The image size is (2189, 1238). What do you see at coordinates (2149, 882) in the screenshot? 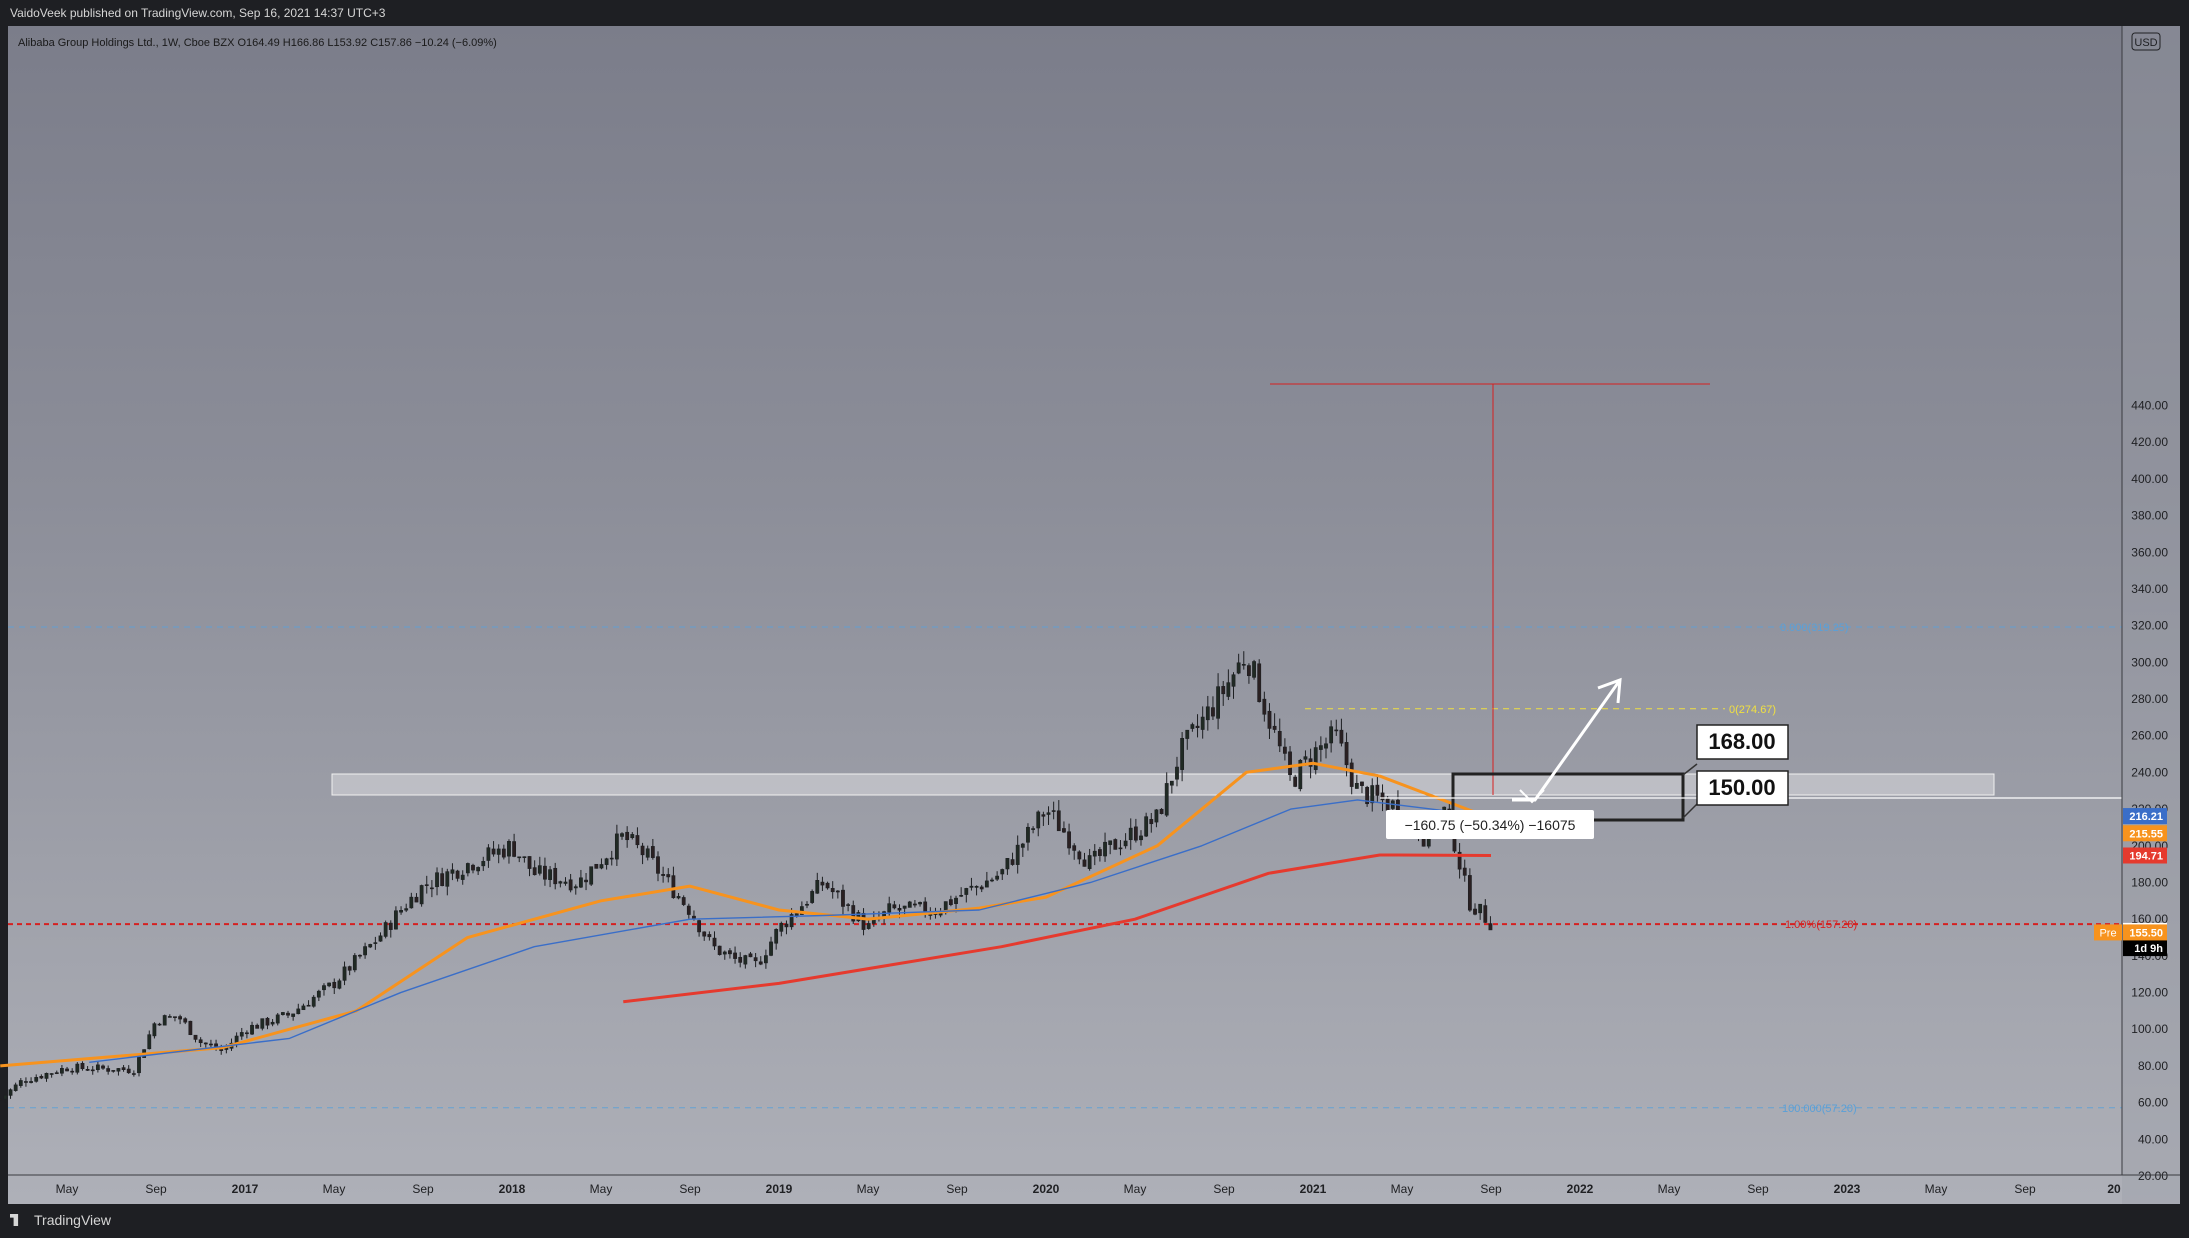
I see `y-tick-label: 180.00` at bounding box center [2149, 882].